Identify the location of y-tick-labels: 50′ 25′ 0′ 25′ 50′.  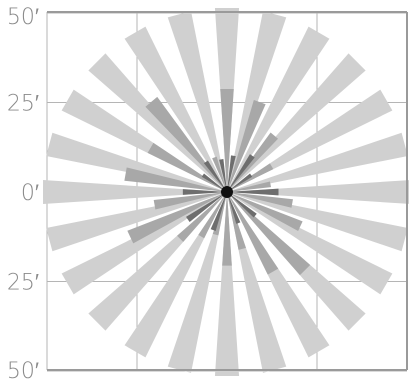
(23, 194).